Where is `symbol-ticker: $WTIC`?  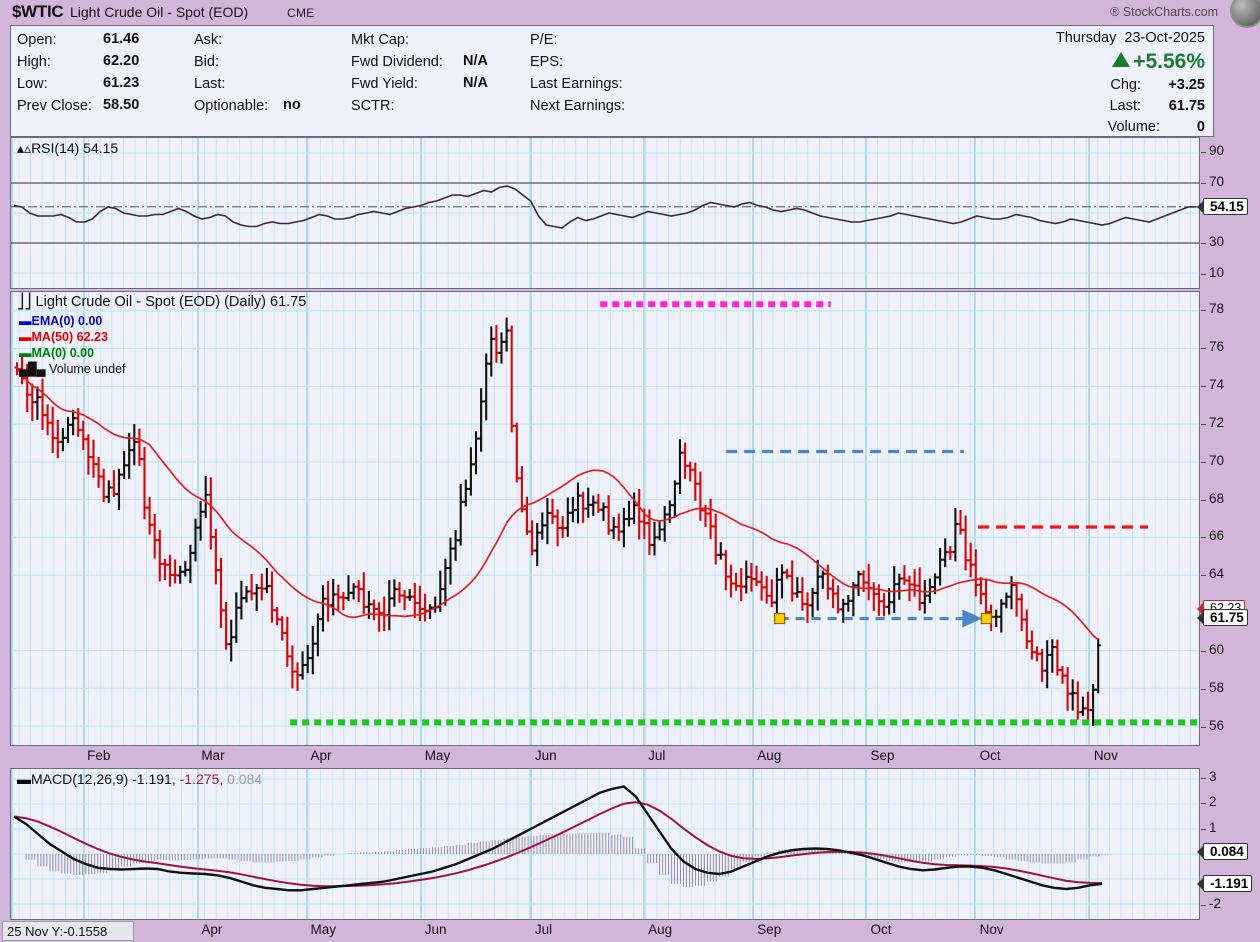
symbol-ticker: $WTIC is located at coordinates (38, 11).